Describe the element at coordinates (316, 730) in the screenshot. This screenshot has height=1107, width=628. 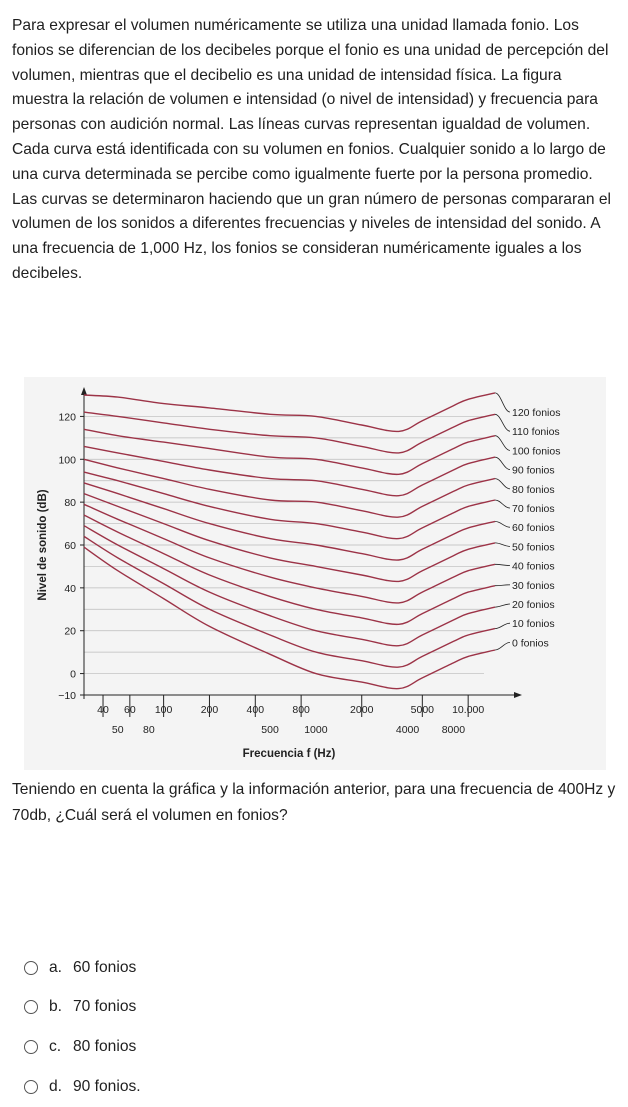
I see `x-tick-label: 1000` at that location.